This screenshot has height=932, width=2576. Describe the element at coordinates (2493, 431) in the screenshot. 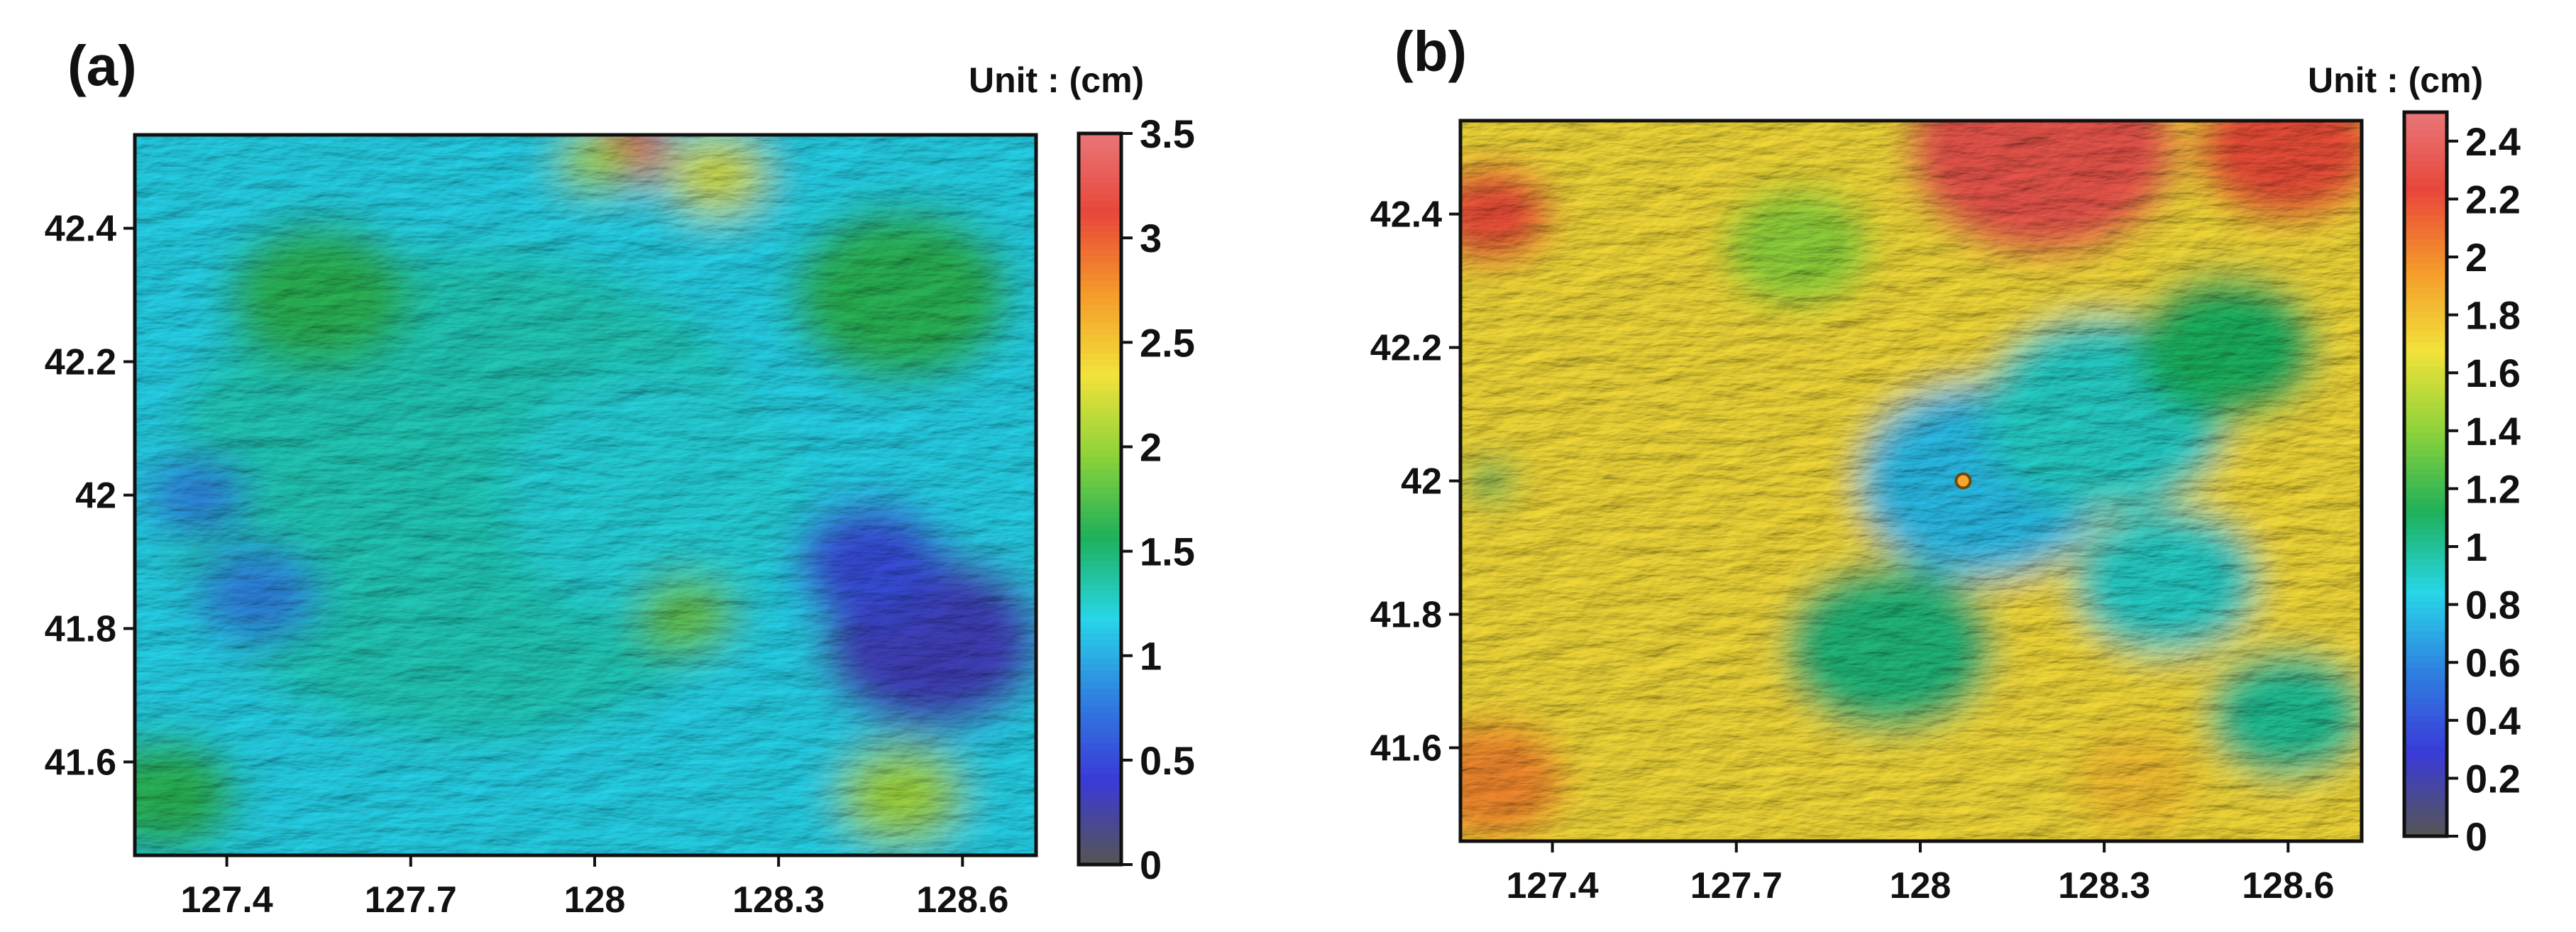

I see `panel-b-colorbar-tick-label: 1.4` at that location.